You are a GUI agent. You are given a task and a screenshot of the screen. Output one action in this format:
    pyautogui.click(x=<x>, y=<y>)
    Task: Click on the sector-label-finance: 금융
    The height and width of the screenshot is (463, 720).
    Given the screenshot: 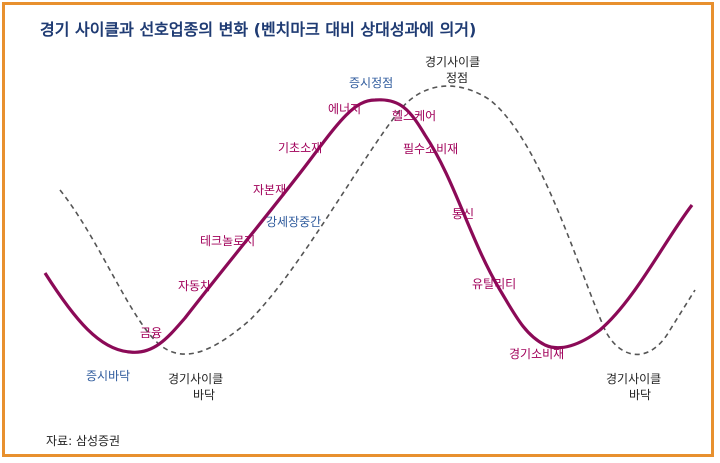 What is the action you would take?
    pyautogui.click(x=151, y=333)
    